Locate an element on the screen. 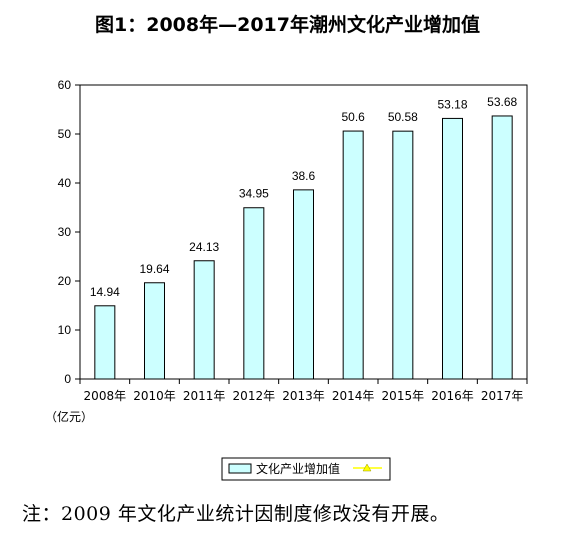 The width and height of the screenshot is (575, 541). x-tick-label: 2010年 is located at coordinates (154, 396).